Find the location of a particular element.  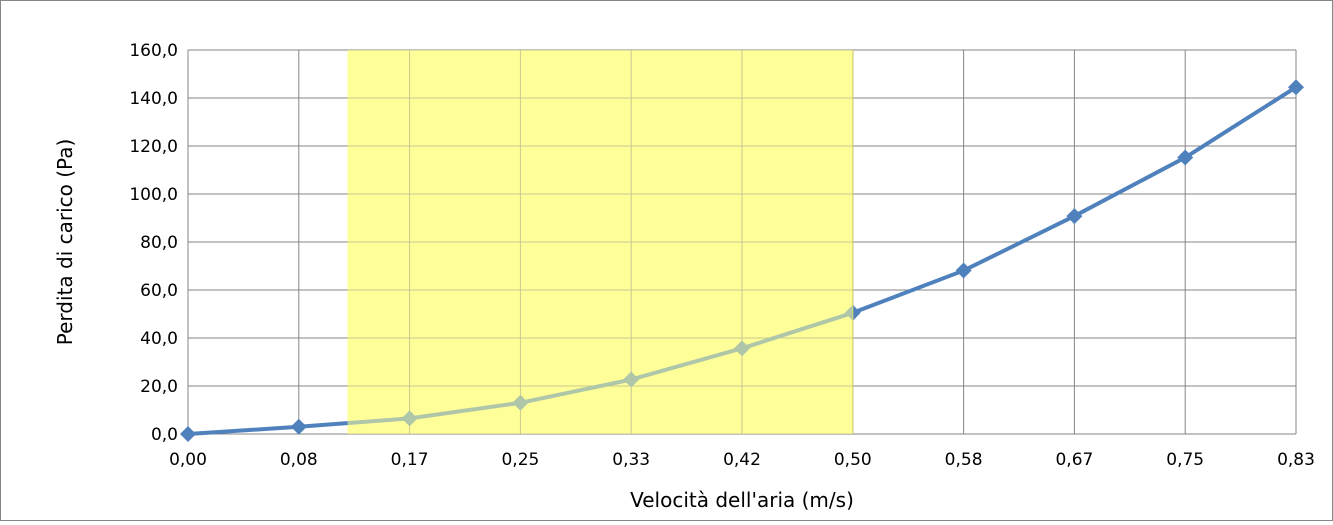

x-tick-label: 0,33 is located at coordinates (631, 460).